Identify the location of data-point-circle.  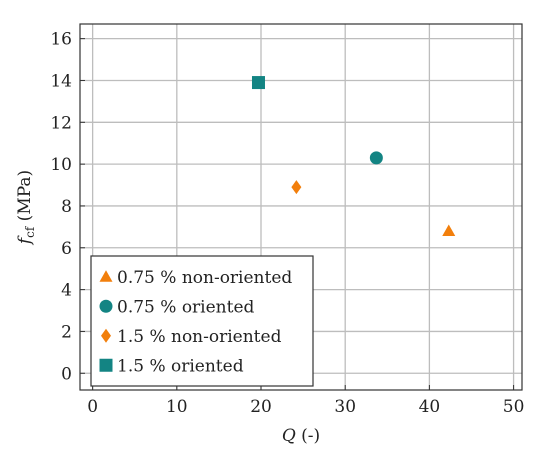
(376, 158).